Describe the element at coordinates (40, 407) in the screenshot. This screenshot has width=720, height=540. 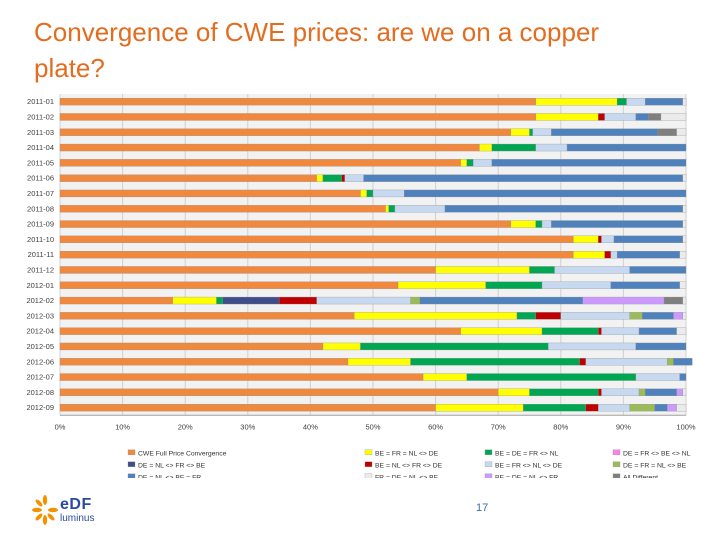
I see `y-tick-label: 2012-09` at that location.